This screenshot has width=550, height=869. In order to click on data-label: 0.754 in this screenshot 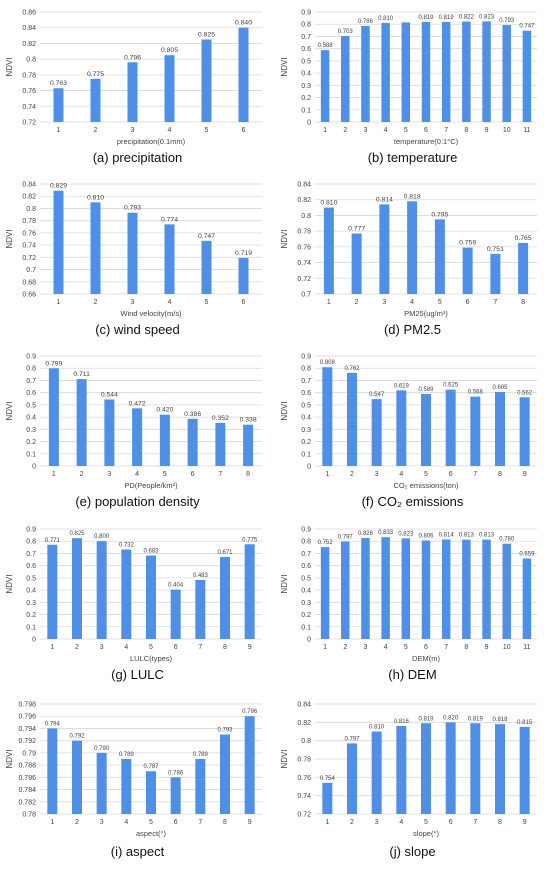, I will do `click(328, 779)`.